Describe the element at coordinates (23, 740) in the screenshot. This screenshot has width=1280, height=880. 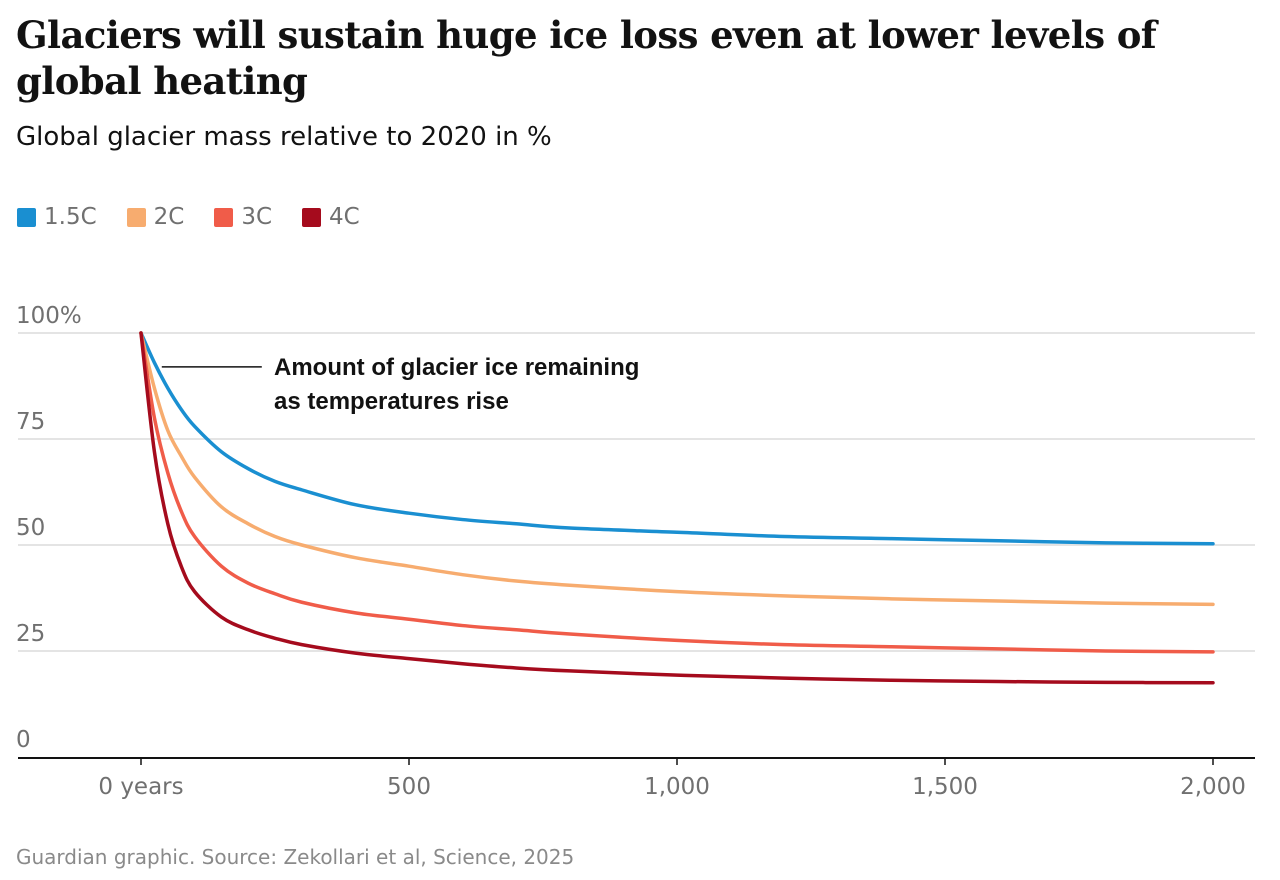
I see `y-tick-label: 0` at that location.